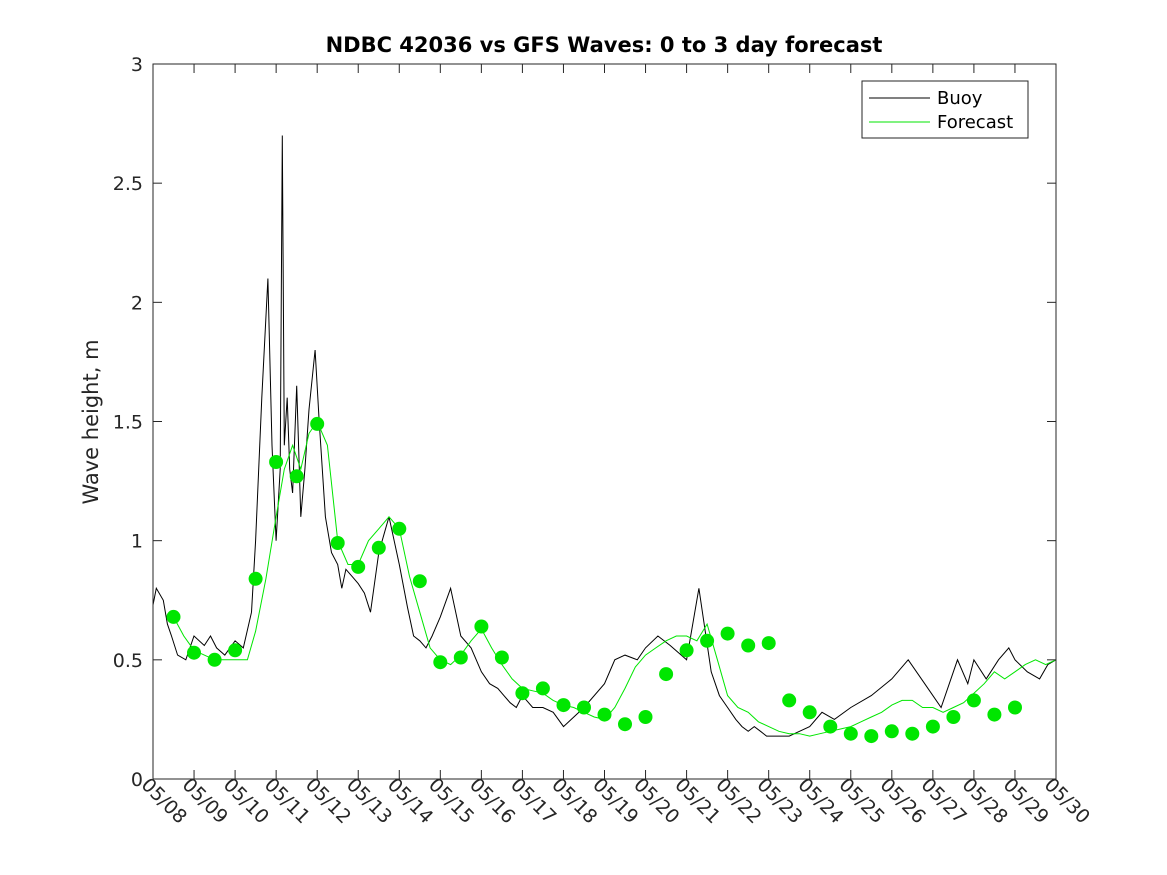  What do you see at coordinates (128, 661) in the screenshot?
I see `y-tick-label: 0.5` at bounding box center [128, 661].